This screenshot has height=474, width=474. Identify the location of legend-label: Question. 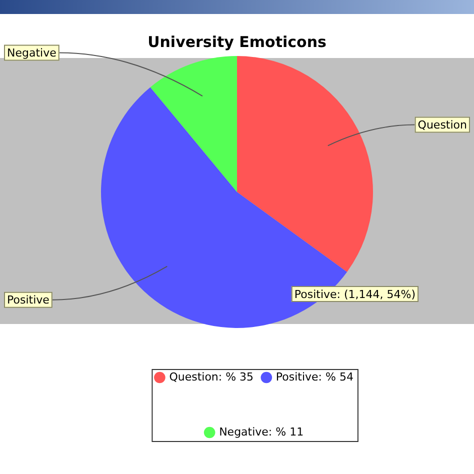
(193, 377).